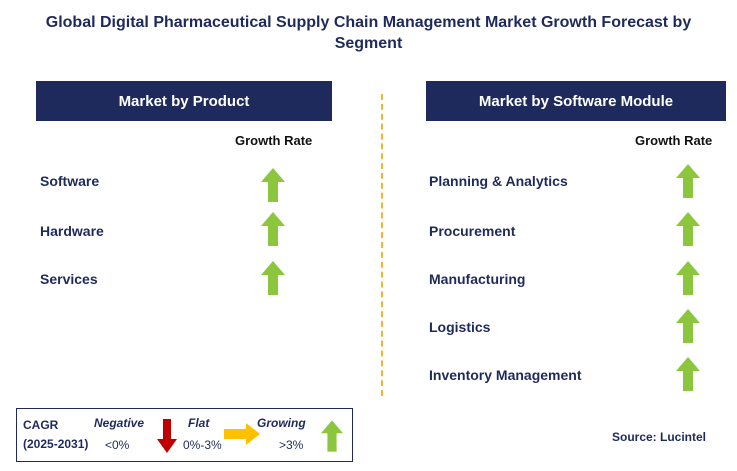  I want to click on legend-flat-label: Flat, so click(199, 423).